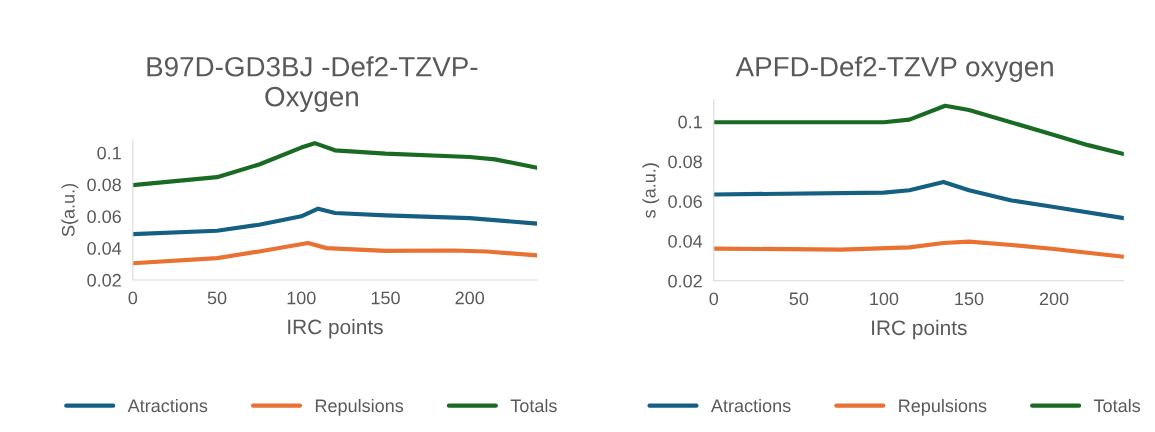 The width and height of the screenshot is (1155, 432). What do you see at coordinates (651, 190) in the screenshot?
I see `y-axis-title: s (a.u.)` at bounding box center [651, 190].